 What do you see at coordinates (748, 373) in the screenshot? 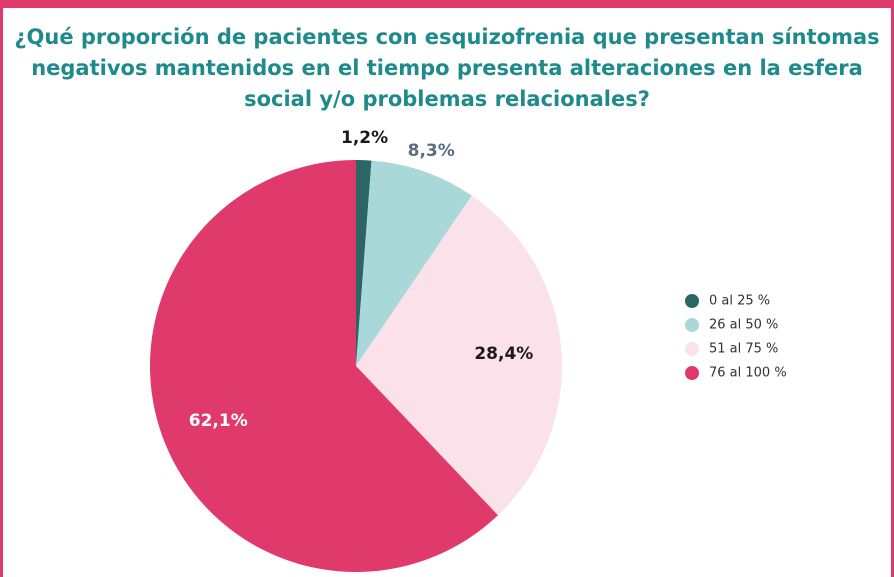
I see `legend-label: 76 al 100 %` at bounding box center [748, 373].